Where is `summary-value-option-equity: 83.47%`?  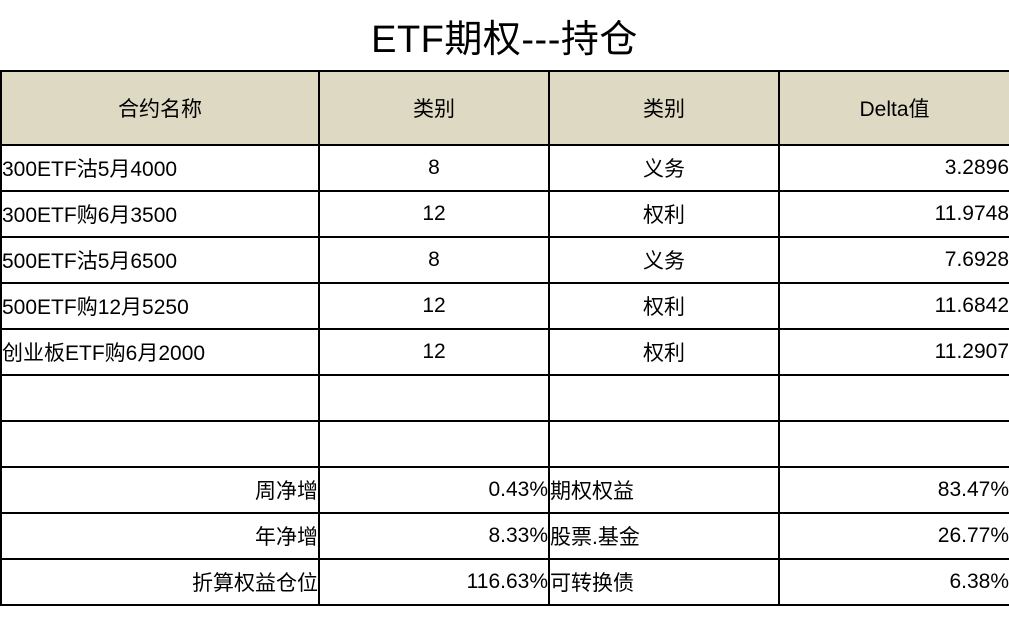
summary-value-option-equity: 83.47% is located at coordinates (893, 490).